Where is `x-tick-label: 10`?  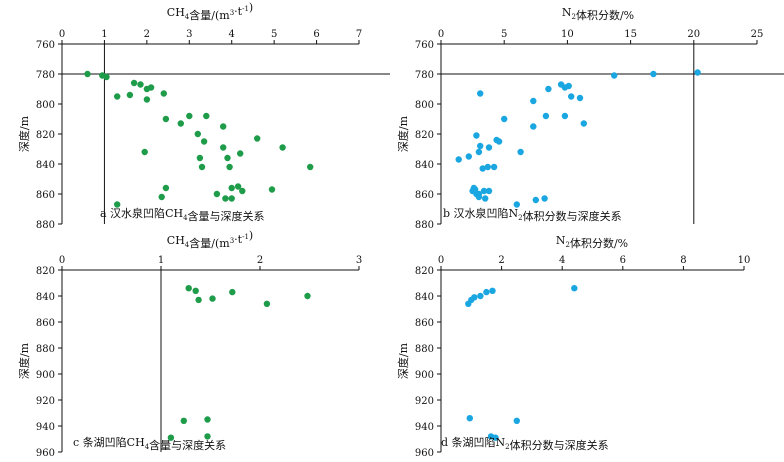 x-tick-label: 10 is located at coordinates (744, 260).